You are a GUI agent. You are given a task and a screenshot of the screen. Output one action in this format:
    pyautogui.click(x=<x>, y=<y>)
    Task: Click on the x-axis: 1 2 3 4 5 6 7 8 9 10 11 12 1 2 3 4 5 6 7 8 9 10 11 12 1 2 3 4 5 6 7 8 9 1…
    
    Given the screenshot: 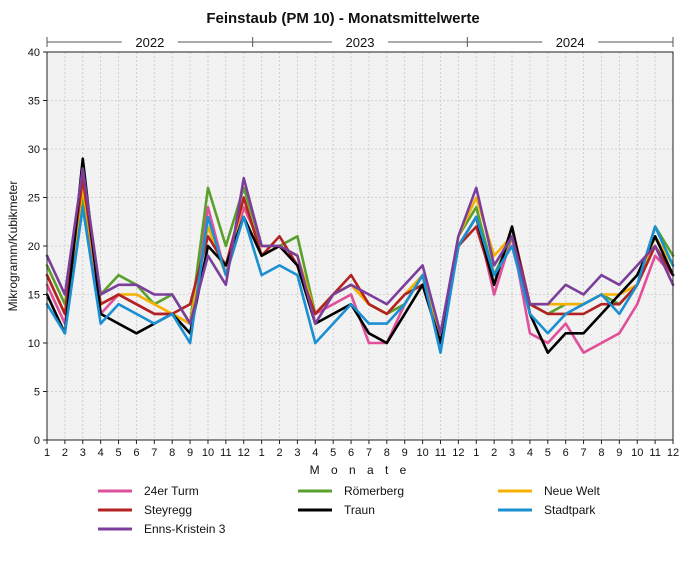 What is the action you would take?
    pyautogui.click(x=361, y=449)
    